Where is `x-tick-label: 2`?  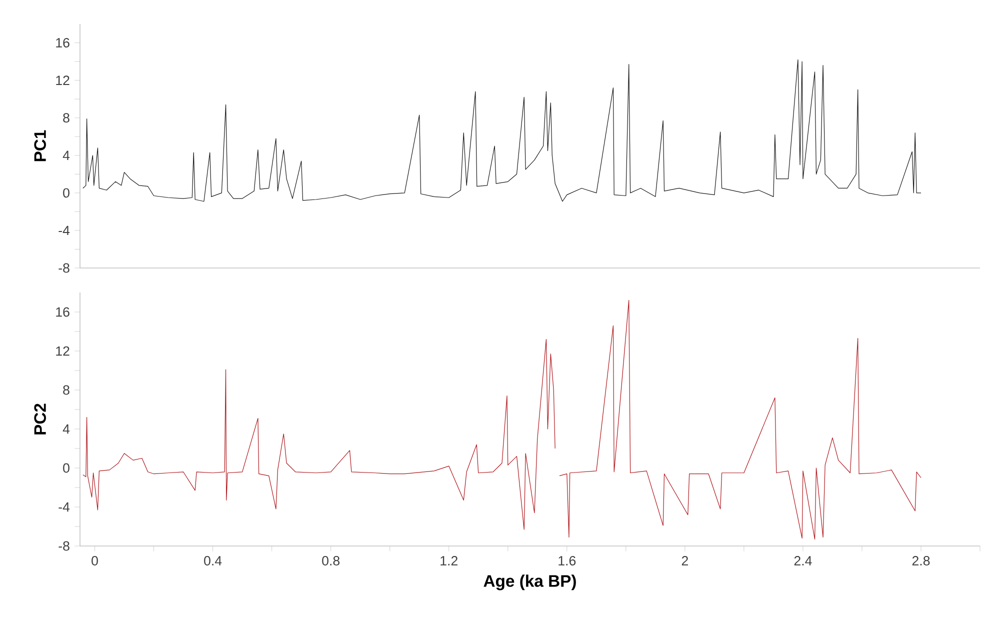
x-tick-label: 2 is located at coordinates (685, 561).